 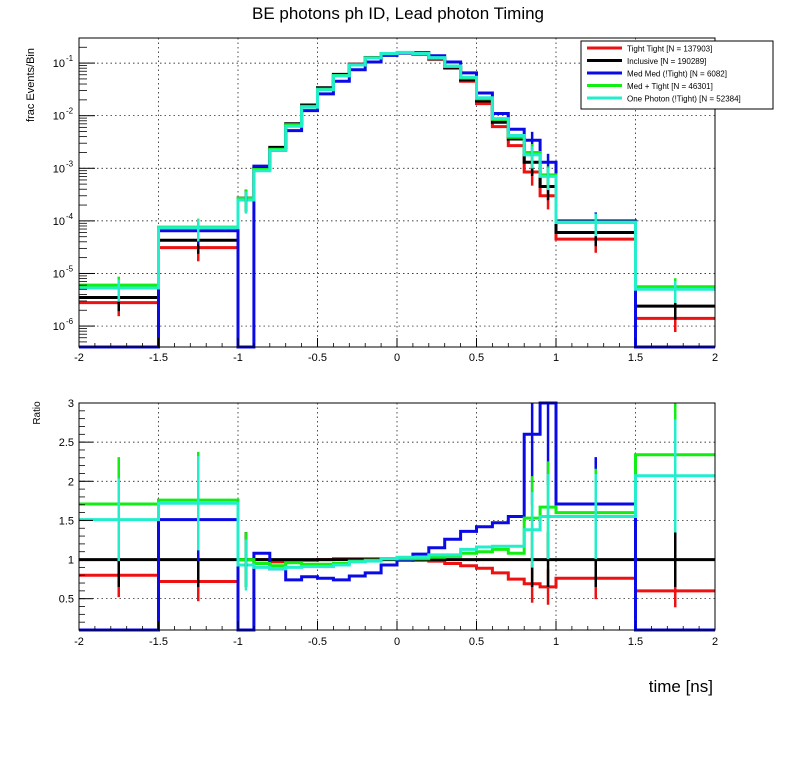 What do you see at coordinates (66, 600) in the screenshot?
I see `ratio-y-tick-label: 0.5` at bounding box center [66, 600].